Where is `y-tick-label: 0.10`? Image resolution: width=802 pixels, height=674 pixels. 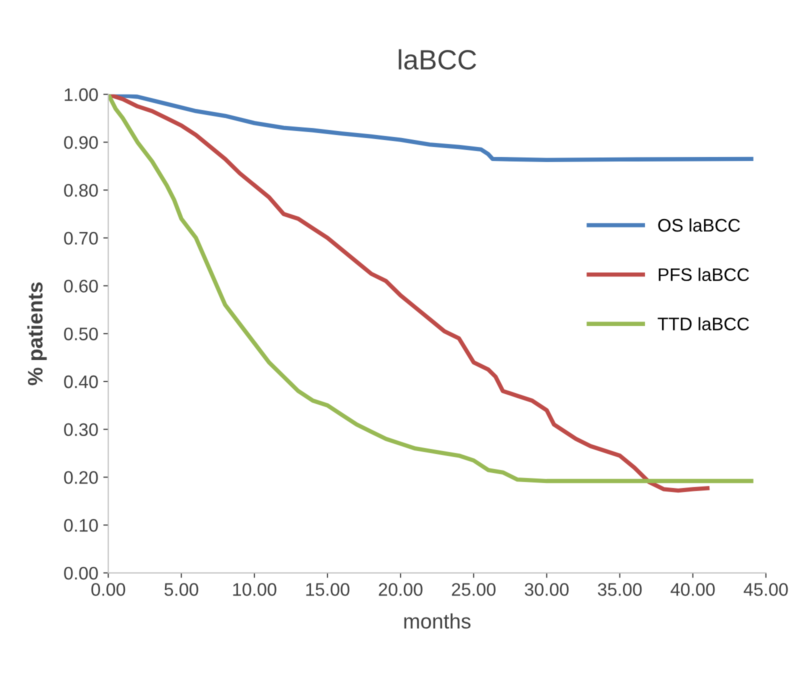
y-tick-label: 0.10 is located at coordinates (81, 525).